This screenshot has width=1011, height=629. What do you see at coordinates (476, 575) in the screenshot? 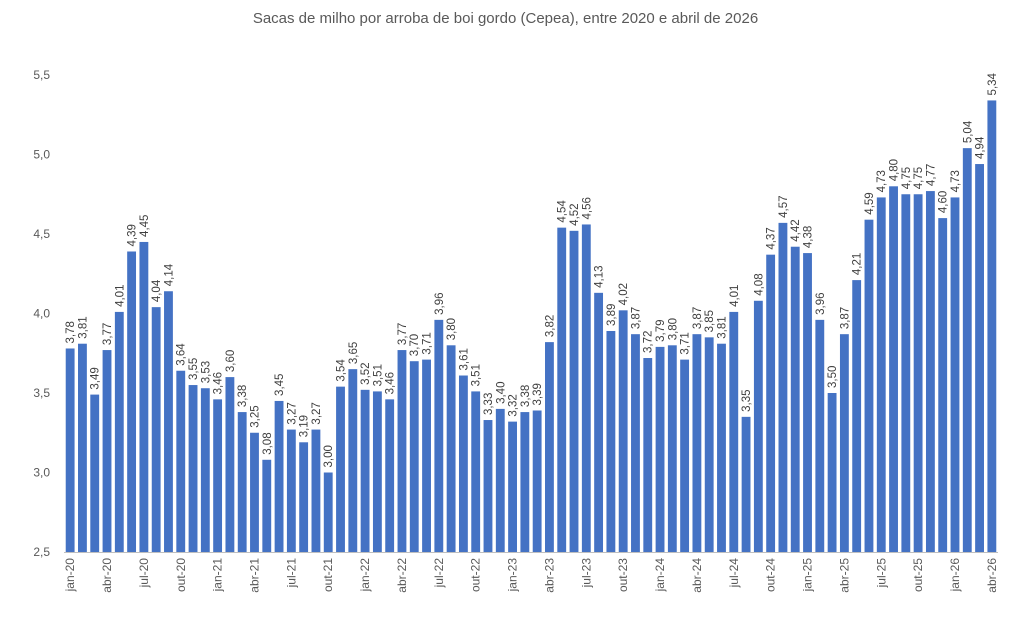
I see `x-tick-label: out-22` at bounding box center [476, 575].